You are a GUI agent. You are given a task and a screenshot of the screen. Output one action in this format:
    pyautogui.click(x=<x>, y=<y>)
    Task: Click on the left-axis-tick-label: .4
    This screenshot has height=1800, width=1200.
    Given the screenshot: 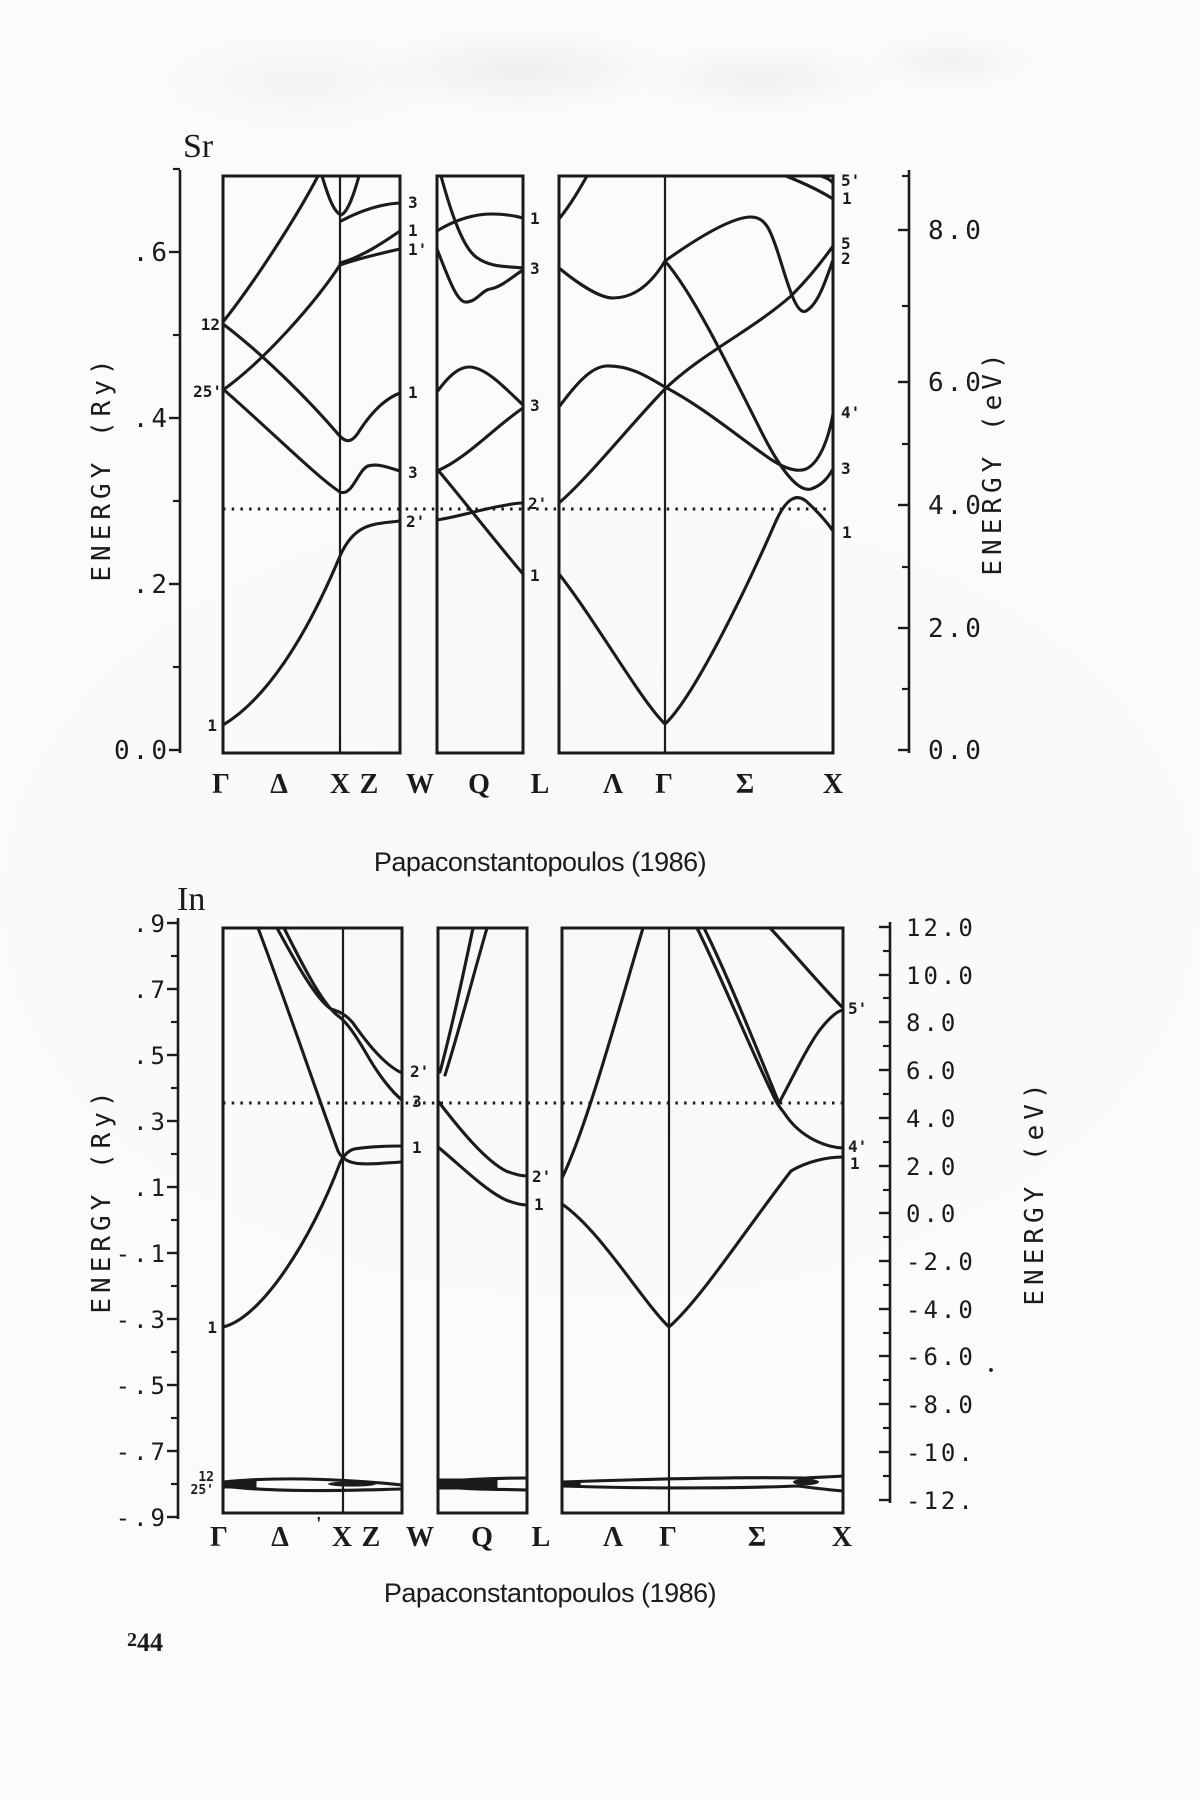 What is the action you would take?
    pyautogui.click(x=151, y=419)
    